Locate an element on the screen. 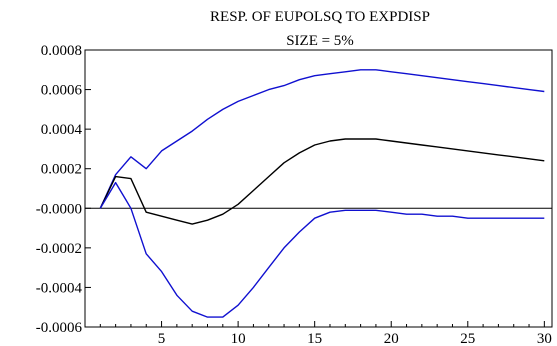 The width and height of the screenshot is (557, 346). y-tick-label: 0.0006 is located at coordinates (62, 91).